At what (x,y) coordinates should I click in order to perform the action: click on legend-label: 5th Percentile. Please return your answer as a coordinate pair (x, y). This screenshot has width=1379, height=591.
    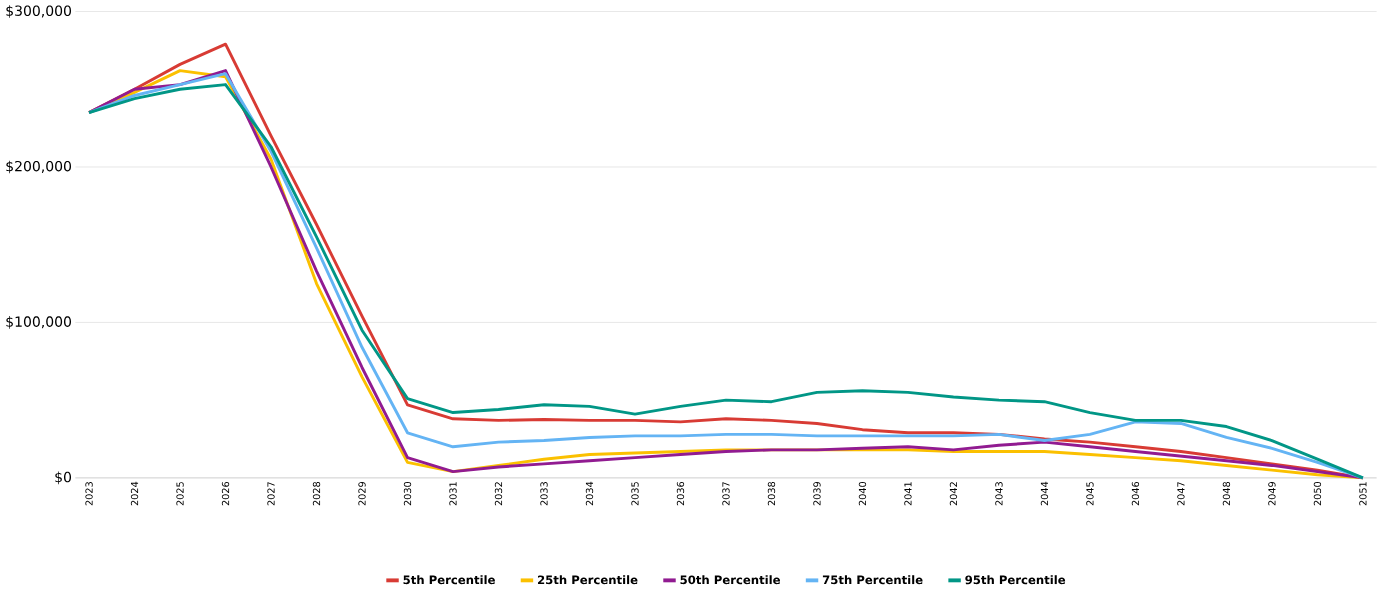
    Looking at the image, I should click on (449, 580).